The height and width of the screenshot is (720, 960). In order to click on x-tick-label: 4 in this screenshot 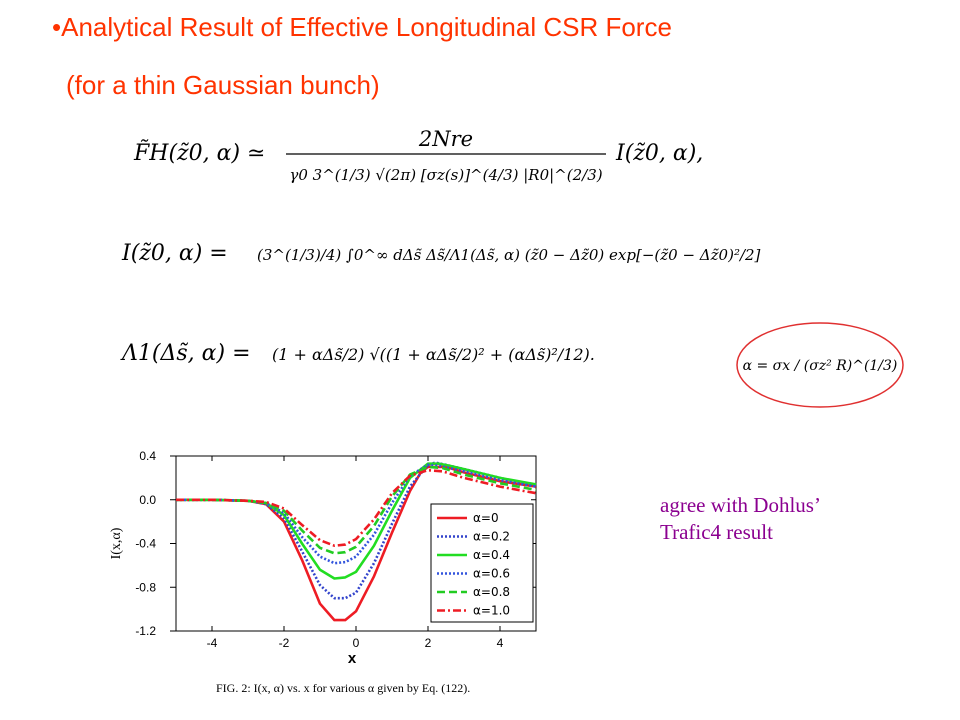, I will do `click(500, 643)`.